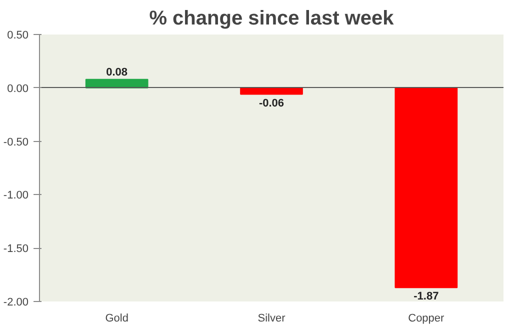 The width and height of the screenshot is (515, 329). Describe the element at coordinates (18, 88) in the screenshot. I see `y-tick-label: 0.00` at that location.